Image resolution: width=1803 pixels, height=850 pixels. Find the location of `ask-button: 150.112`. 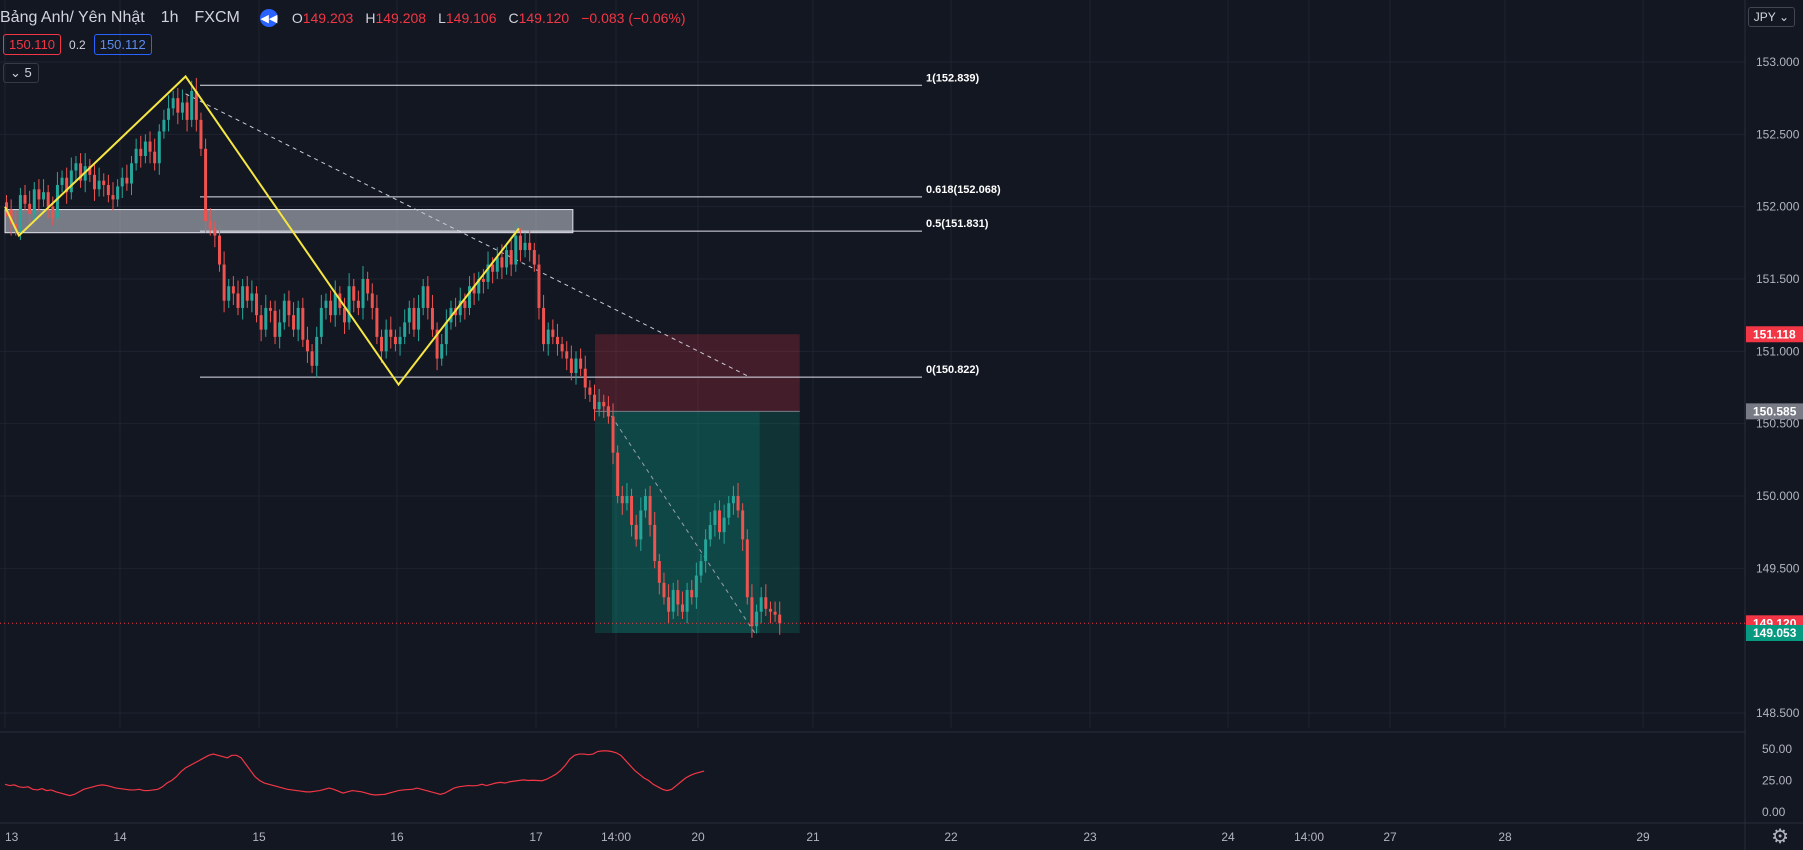

ask-button: 150.112 is located at coordinates (122, 44).